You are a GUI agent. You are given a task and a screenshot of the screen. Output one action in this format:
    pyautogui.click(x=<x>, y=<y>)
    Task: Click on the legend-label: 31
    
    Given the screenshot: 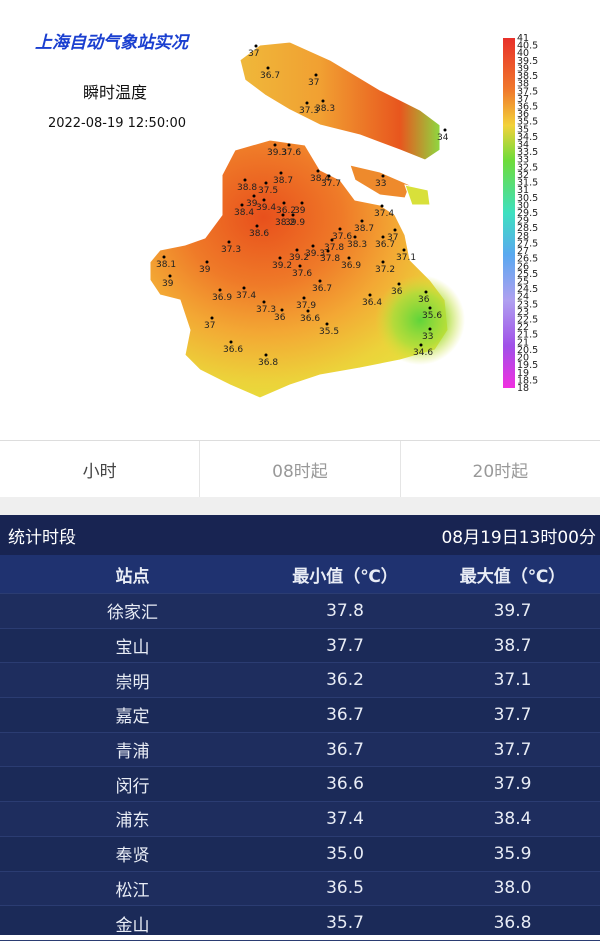 What is the action you would take?
    pyautogui.click(x=523, y=190)
    